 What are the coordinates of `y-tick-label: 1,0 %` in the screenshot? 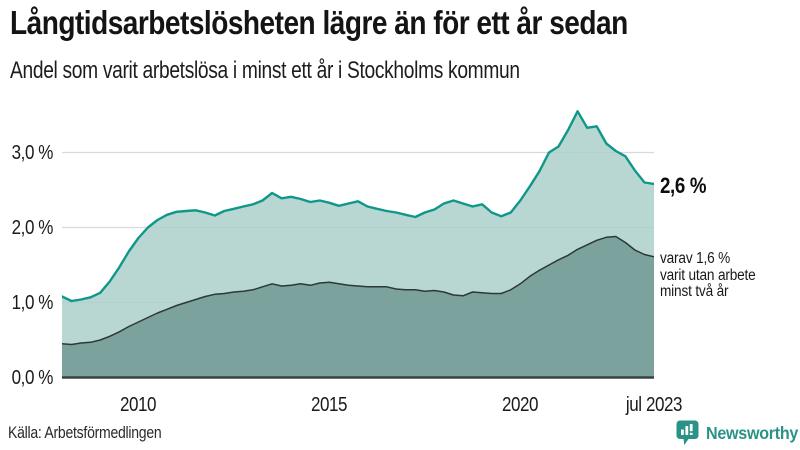 It's located at (32, 302).